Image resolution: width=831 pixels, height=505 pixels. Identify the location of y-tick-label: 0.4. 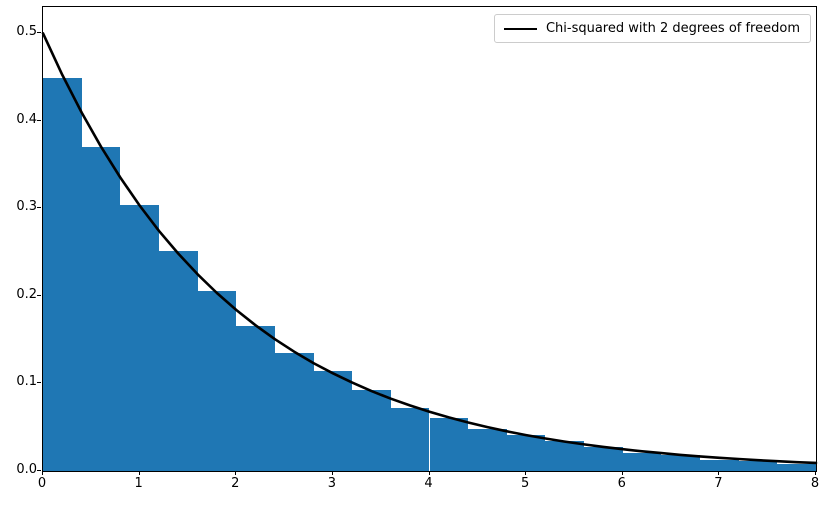
(26, 119).